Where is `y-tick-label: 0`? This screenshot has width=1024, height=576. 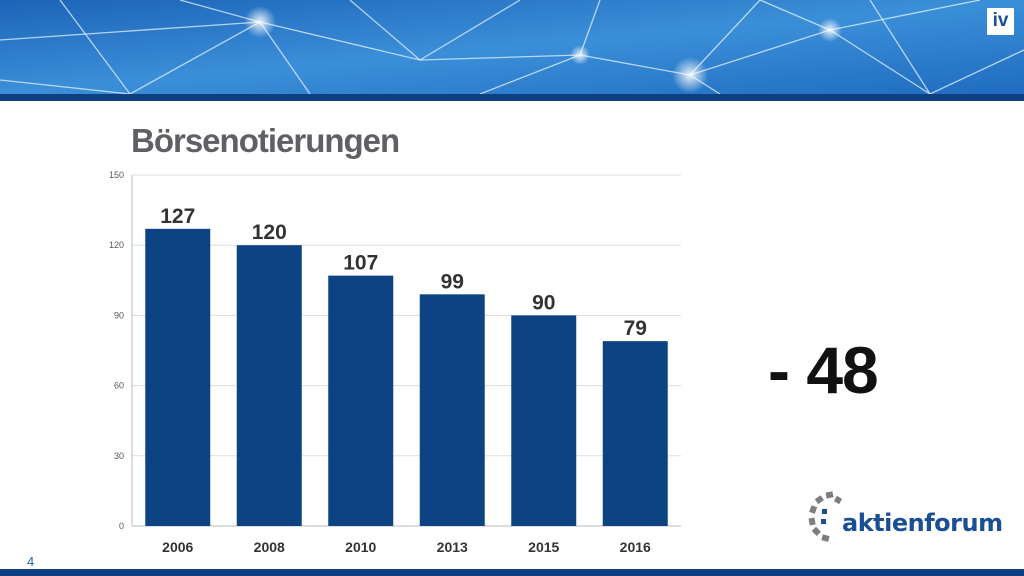 y-tick-label: 0 is located at coordinates (121, 526).